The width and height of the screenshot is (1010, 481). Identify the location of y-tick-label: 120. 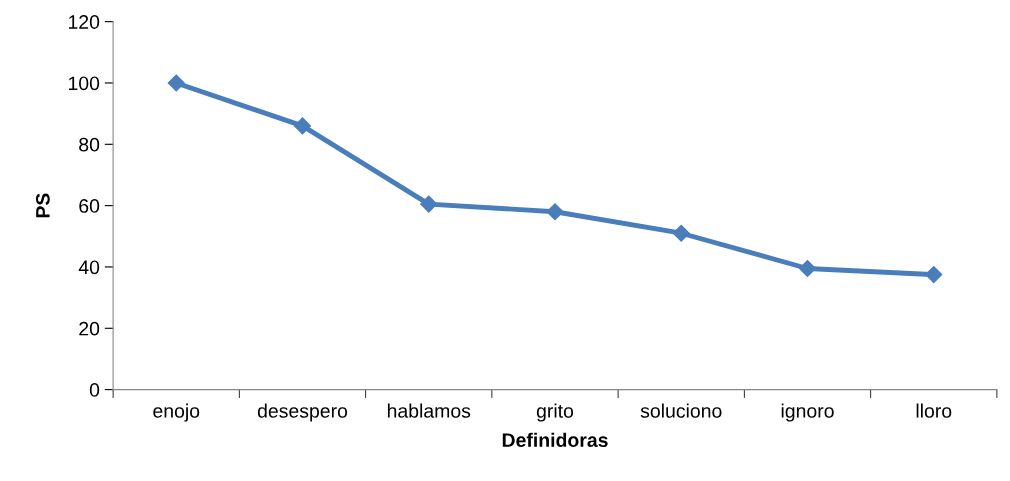
(84, 22).